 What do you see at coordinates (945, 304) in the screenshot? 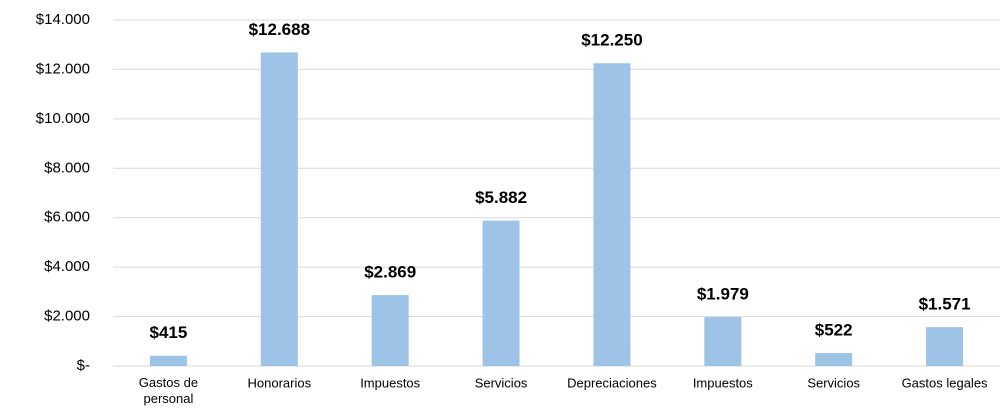
I see `value-label: $1.571` at bounding box center [945, 304].